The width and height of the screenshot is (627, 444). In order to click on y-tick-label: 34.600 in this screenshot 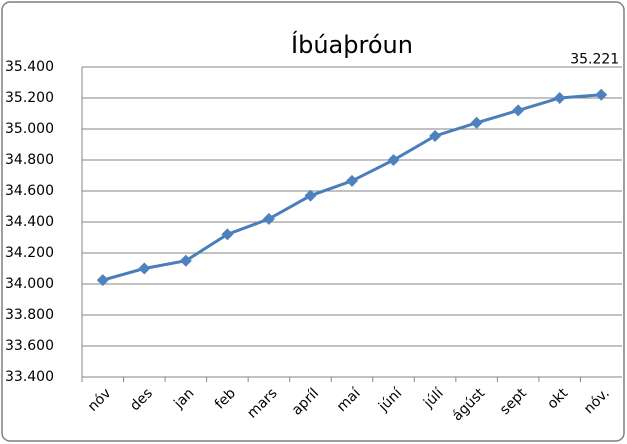, I will do `click(29, 191)`.